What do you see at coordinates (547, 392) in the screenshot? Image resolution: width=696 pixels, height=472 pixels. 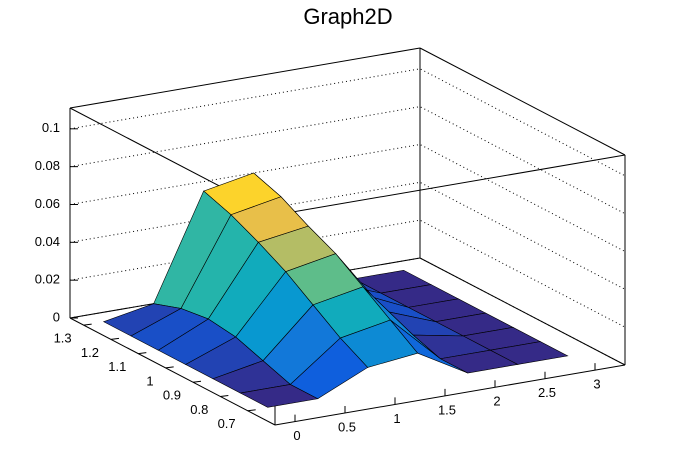 I see `x-tick-label: 2.5` at bounding box center [547, 392].